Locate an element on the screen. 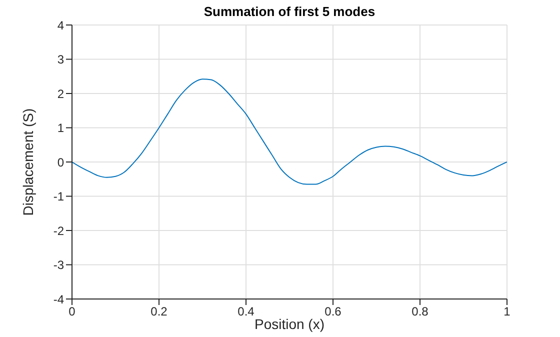 This screenshot has width=560, height=337. y-tick-label: 0 is located at coordinates (60, 162).